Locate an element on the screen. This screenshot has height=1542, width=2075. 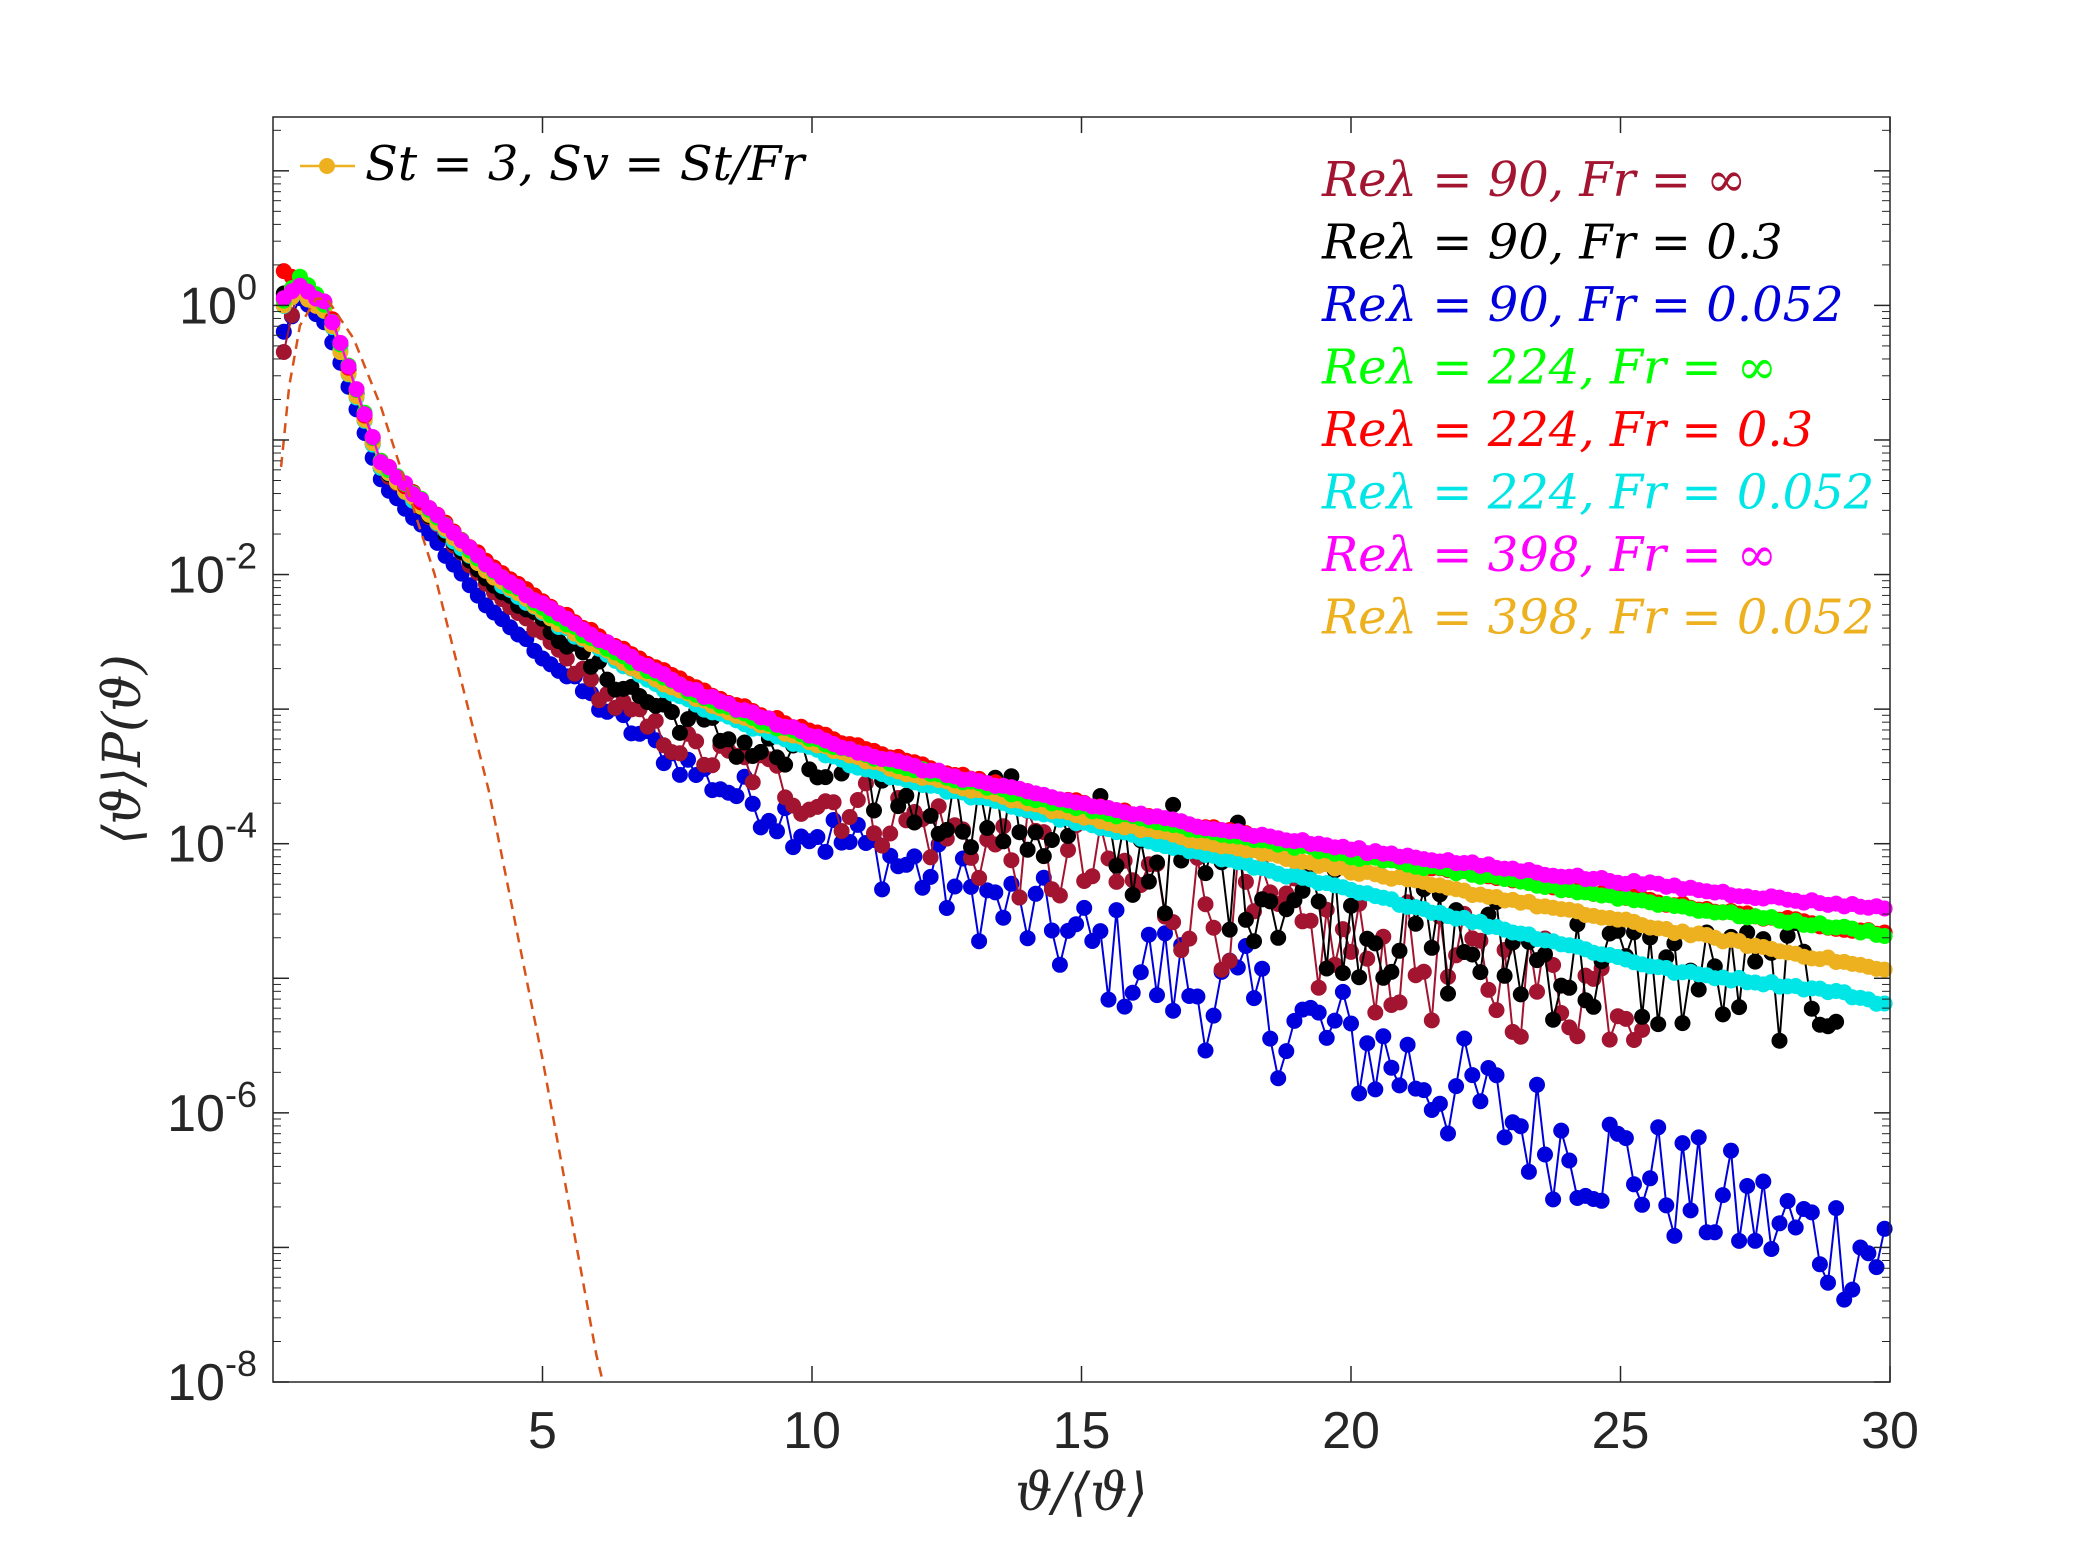
x-tick-label: 30 is located at coordinates (1890, 1431).